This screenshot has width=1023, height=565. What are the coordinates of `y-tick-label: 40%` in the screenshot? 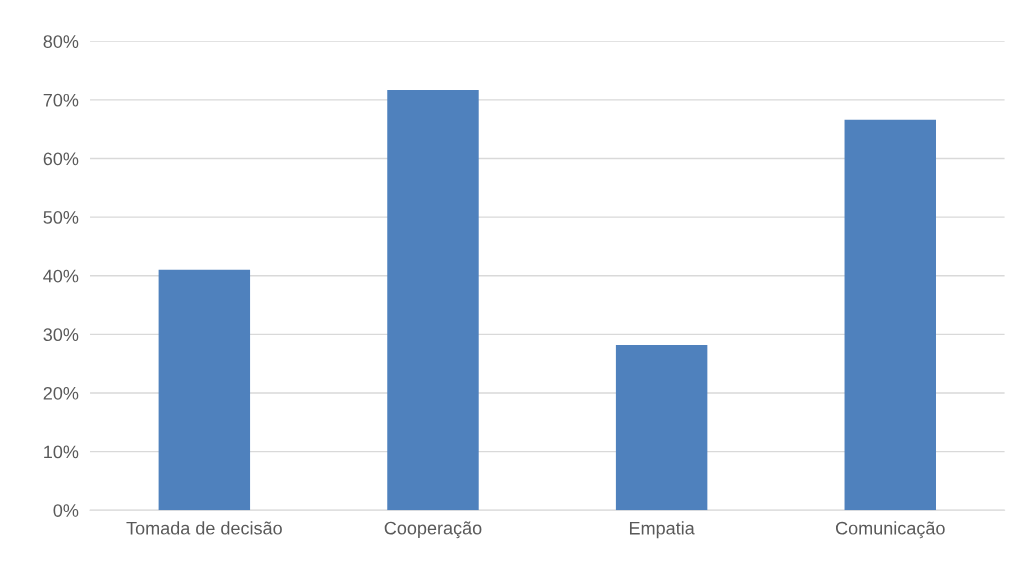 It's located at (61, 276).